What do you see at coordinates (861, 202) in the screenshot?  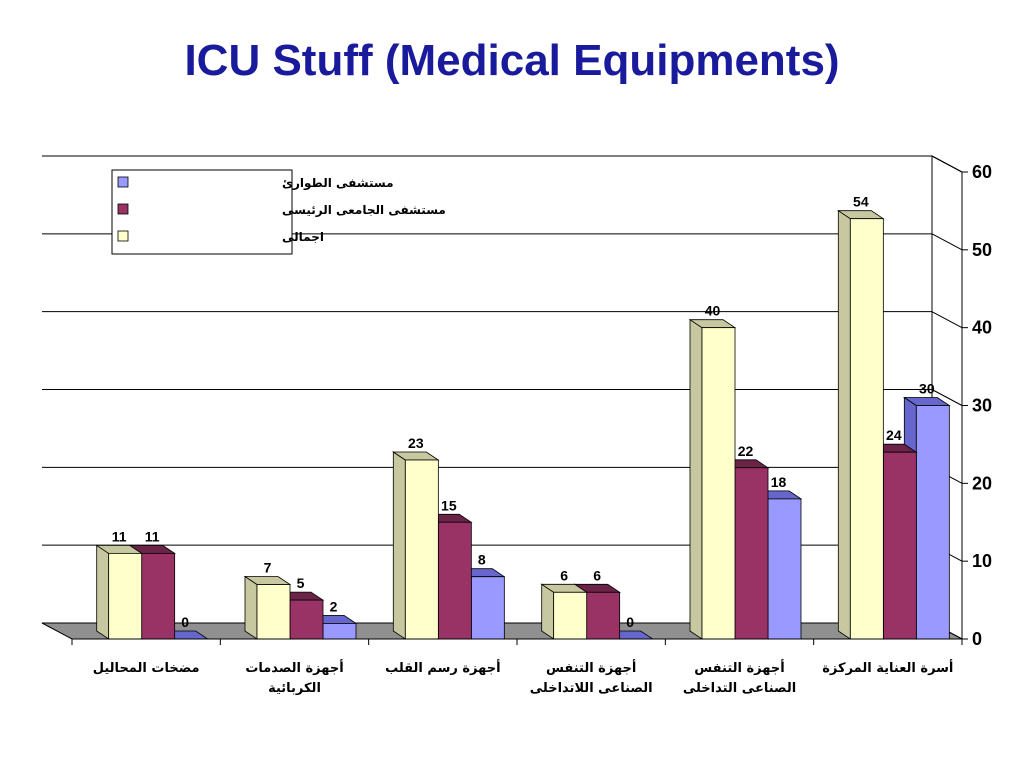 I see `data-label: 54` at bounding box center [861, 202].